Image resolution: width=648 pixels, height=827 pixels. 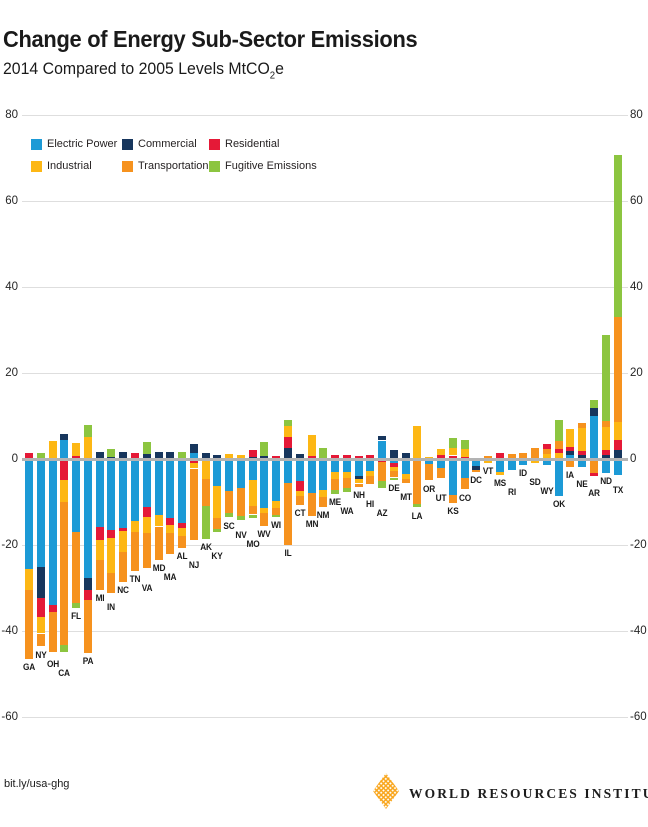 I want to click on legend-item-trans: Transportation, so click(x=165, y=166).